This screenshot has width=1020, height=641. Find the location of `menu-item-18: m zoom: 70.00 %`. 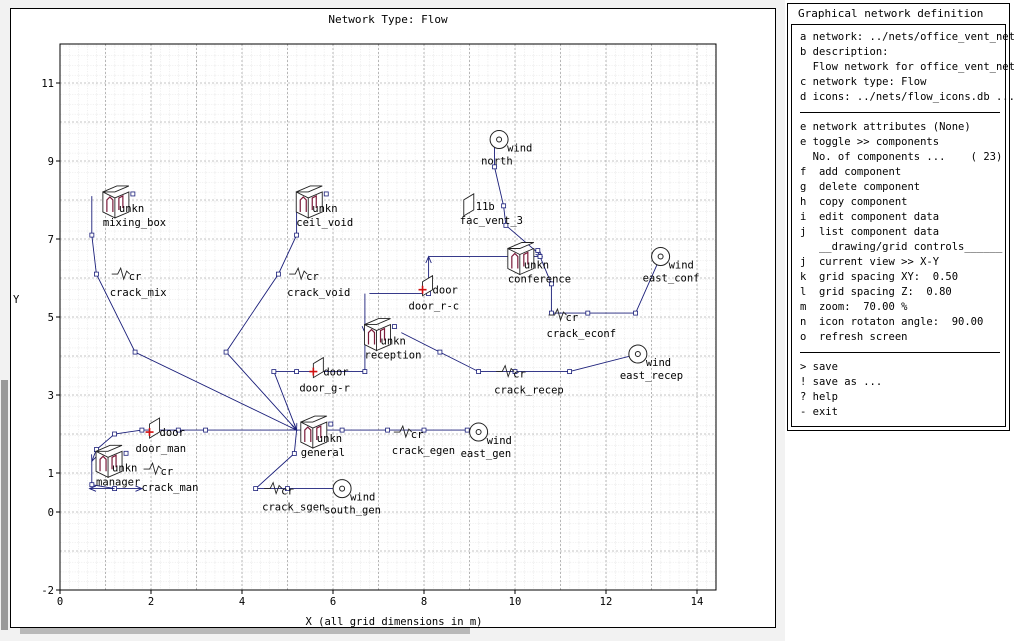

menu-item-18: m zoom: 70.00 % is located at coordinates (854, 307).